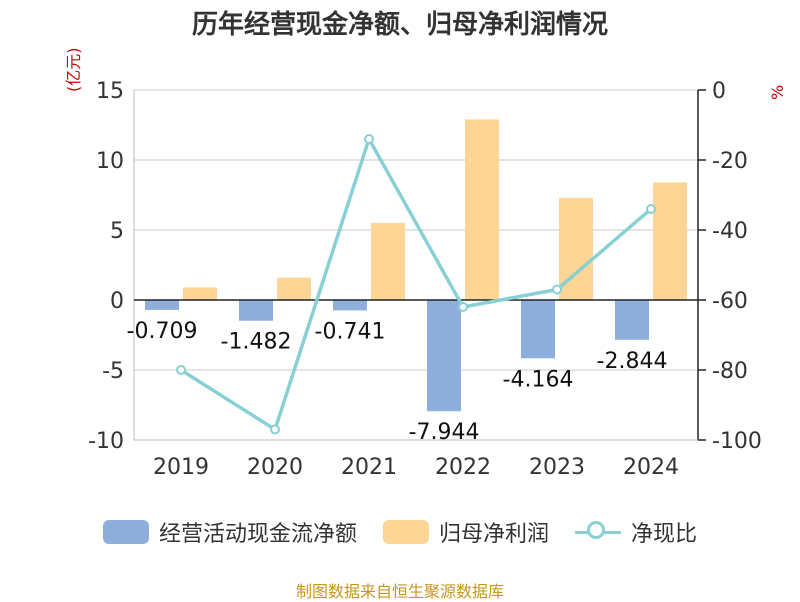 The width and height of the screenshot is (800, 602). What do you see at coordinates (482, 210) in the screenshot?
I see `profit-bar-2022` at bounding box center [482, 210].